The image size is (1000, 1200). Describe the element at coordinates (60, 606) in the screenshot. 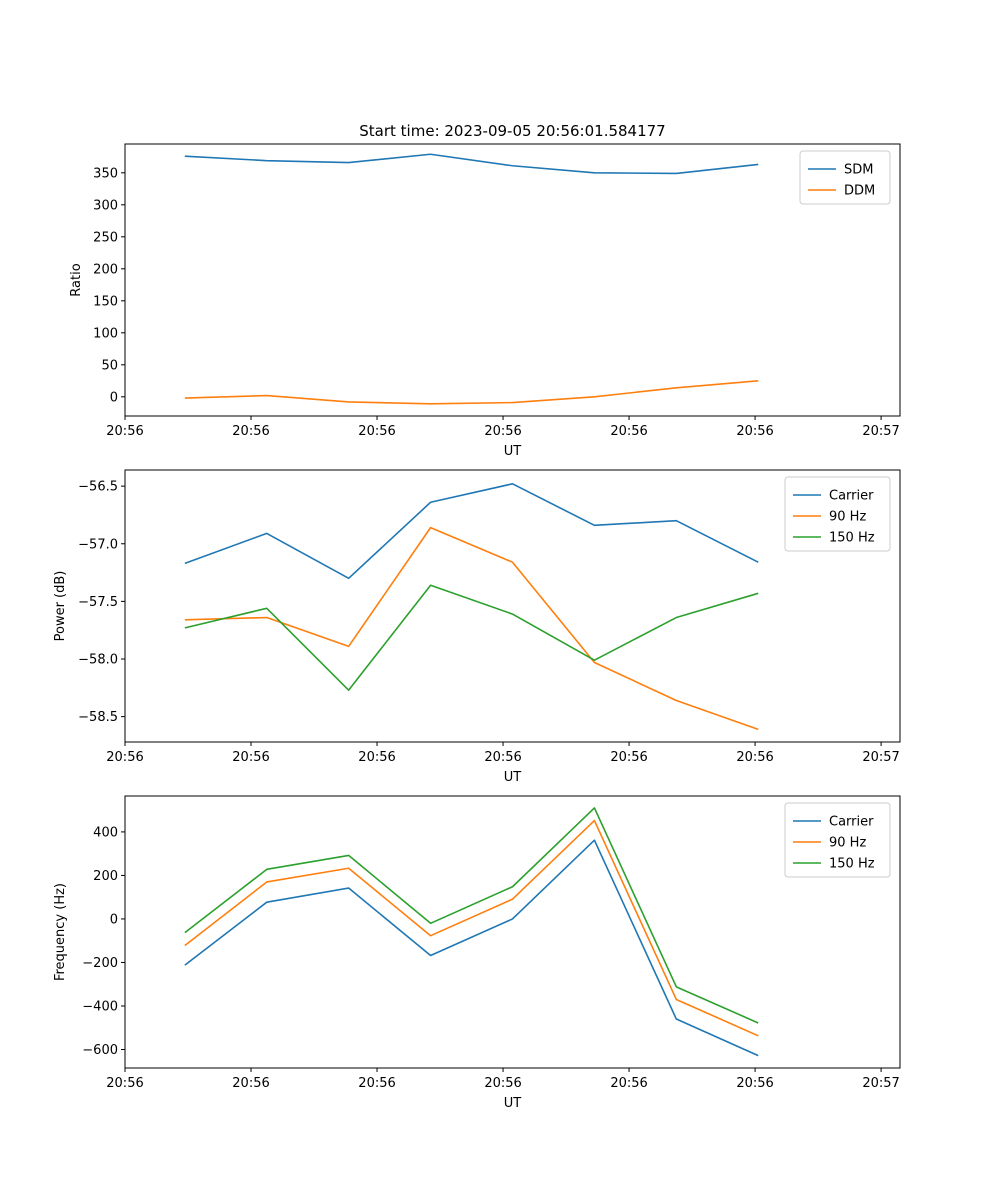

I see `y-axis-label: Power (dB)` at that location.